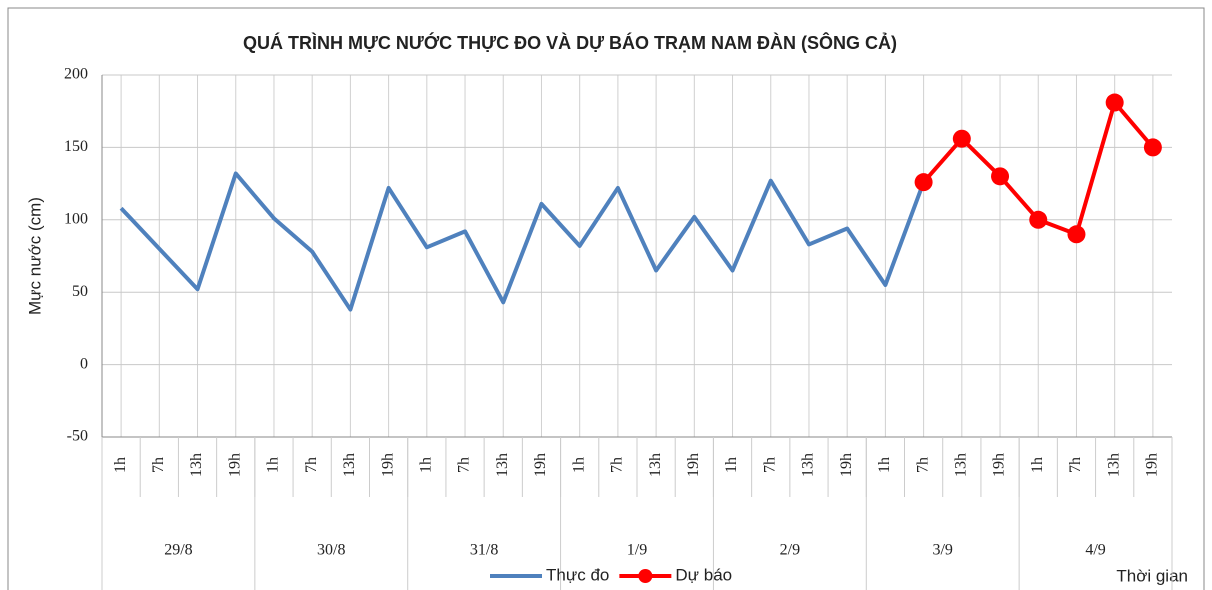 This screenshot has height=590, width=1212. Describe the element at coordinates (331, 550) in the screenshot. I see `group-label: 30/8` at that location.